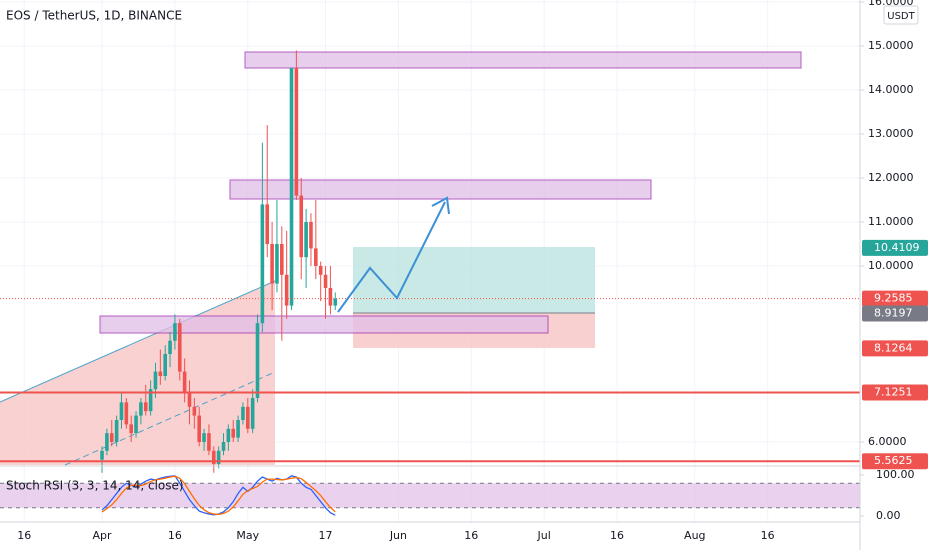 This screenshot has width=932, height=550. What do you see at coordinates (891, 4) in the screenshot?
I see `y-tick-label: 16.0000` at bounding box center [891, 4].